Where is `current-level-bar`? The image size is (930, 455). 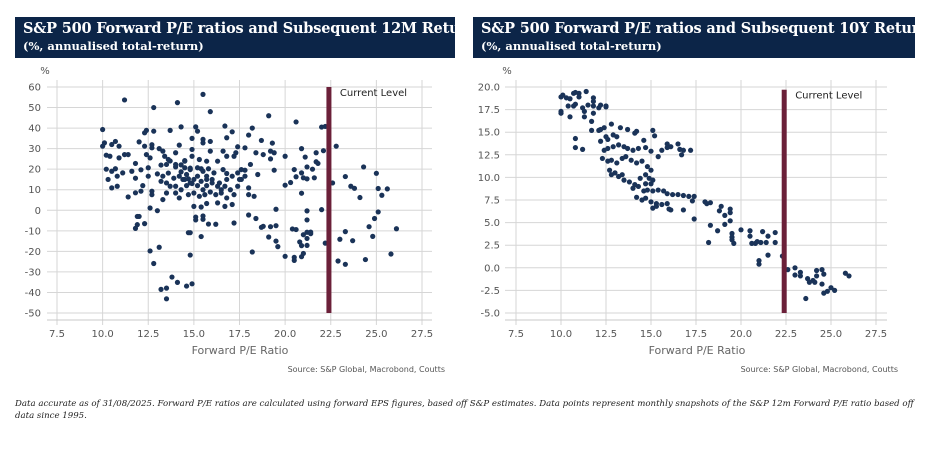
current-level-bar is located at coordinates (329, 200).